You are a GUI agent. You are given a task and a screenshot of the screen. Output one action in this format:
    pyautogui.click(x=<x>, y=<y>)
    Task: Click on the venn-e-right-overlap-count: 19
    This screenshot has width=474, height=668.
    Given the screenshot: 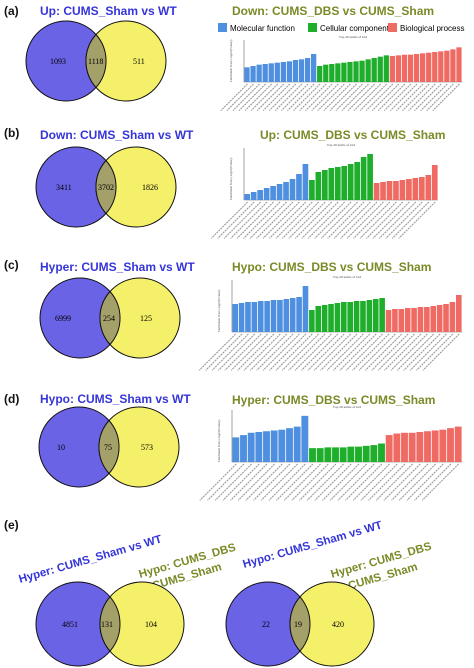 What is the action you would take?
    pyautogui.click(x=298, y=624)
    